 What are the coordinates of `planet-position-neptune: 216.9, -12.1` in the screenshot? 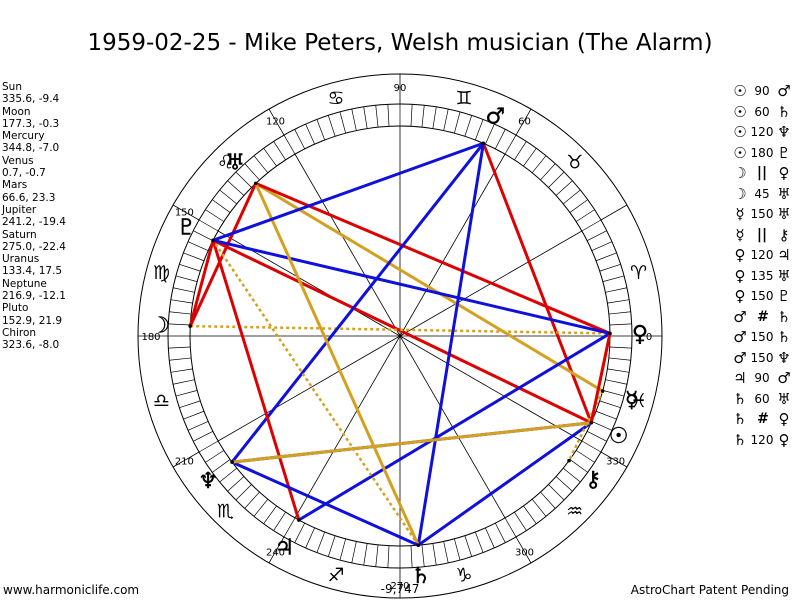 It's located at (34, 296).